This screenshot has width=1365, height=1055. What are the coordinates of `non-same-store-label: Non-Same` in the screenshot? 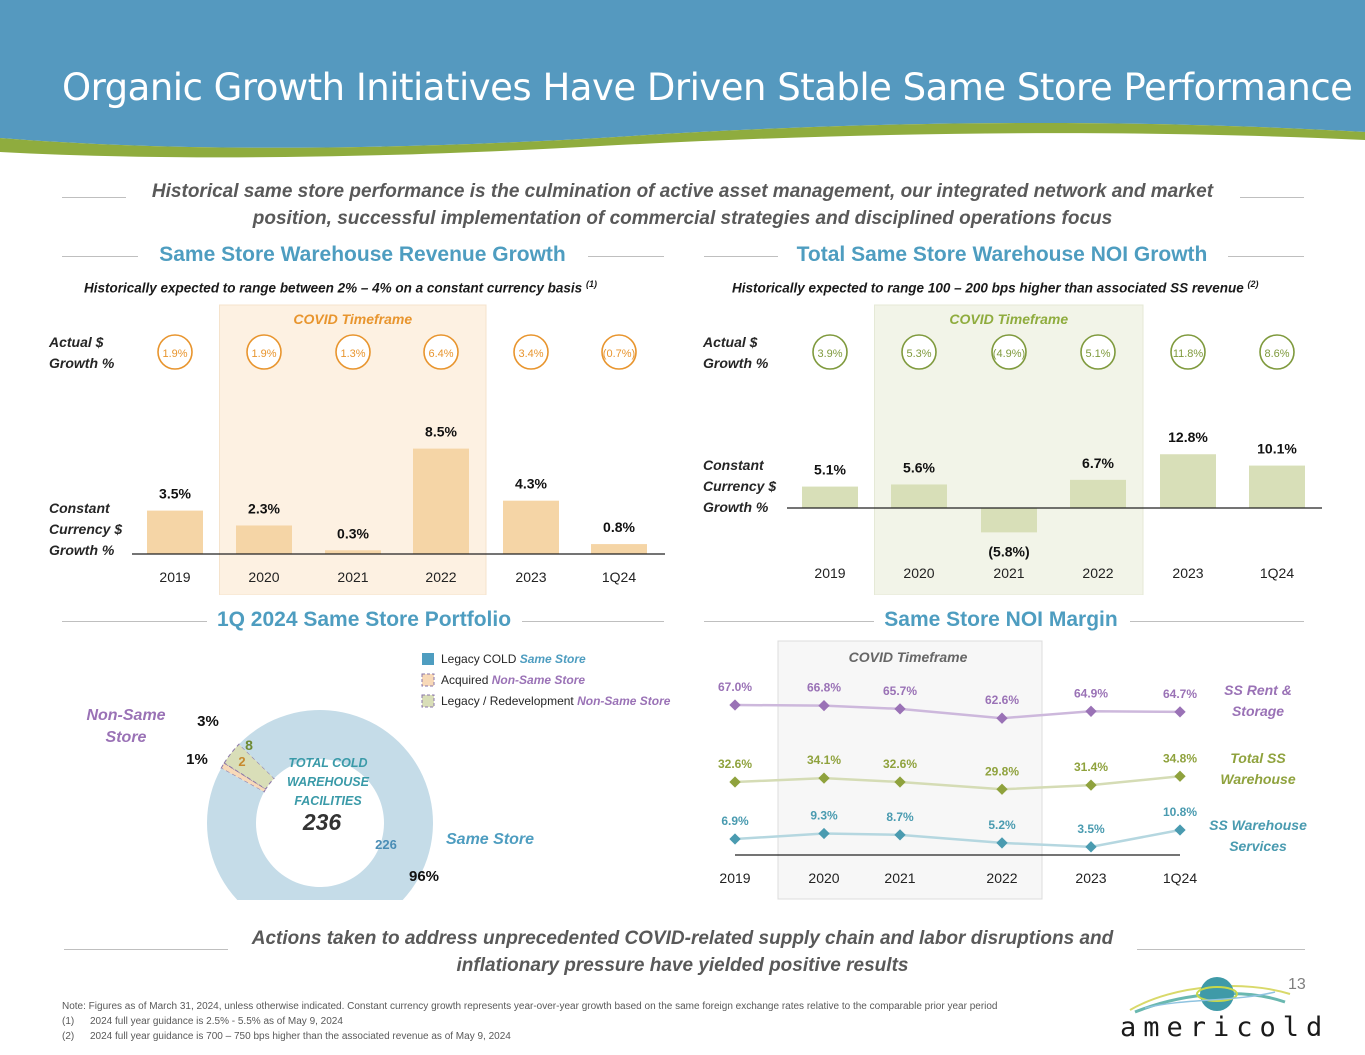 It's located at (125, 715).